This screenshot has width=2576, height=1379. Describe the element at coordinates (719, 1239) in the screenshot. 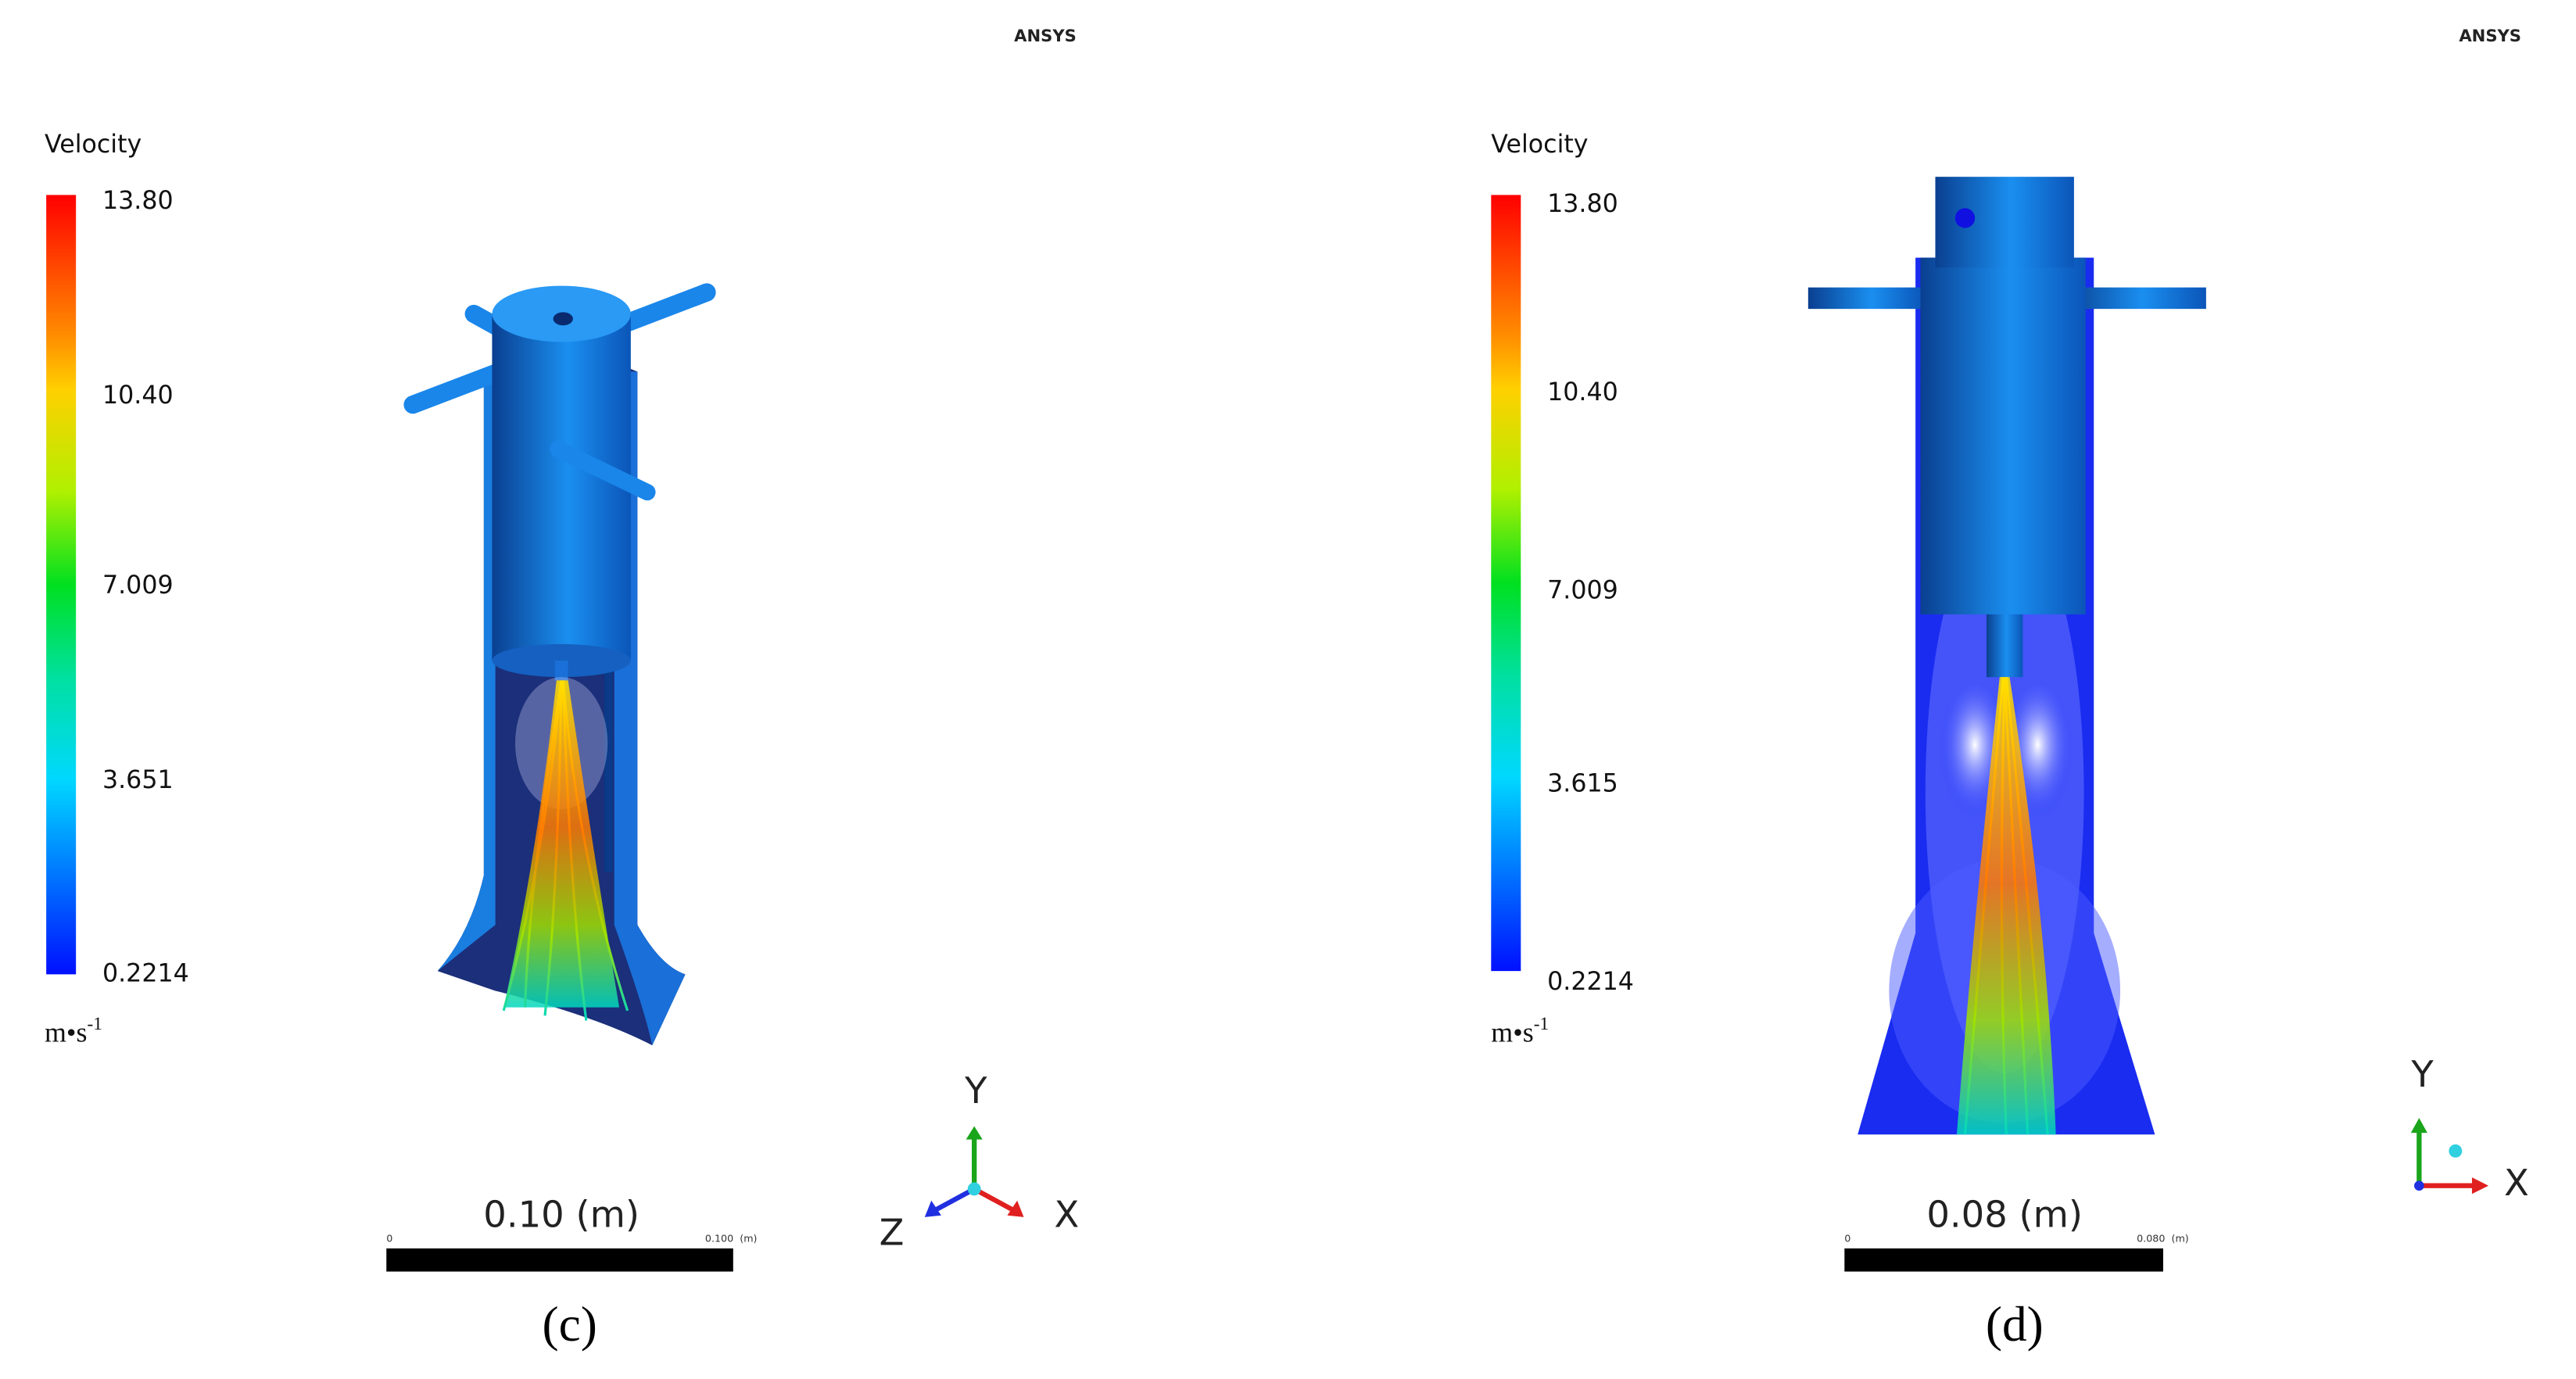

I see `scale-end: 0.100` at that location.